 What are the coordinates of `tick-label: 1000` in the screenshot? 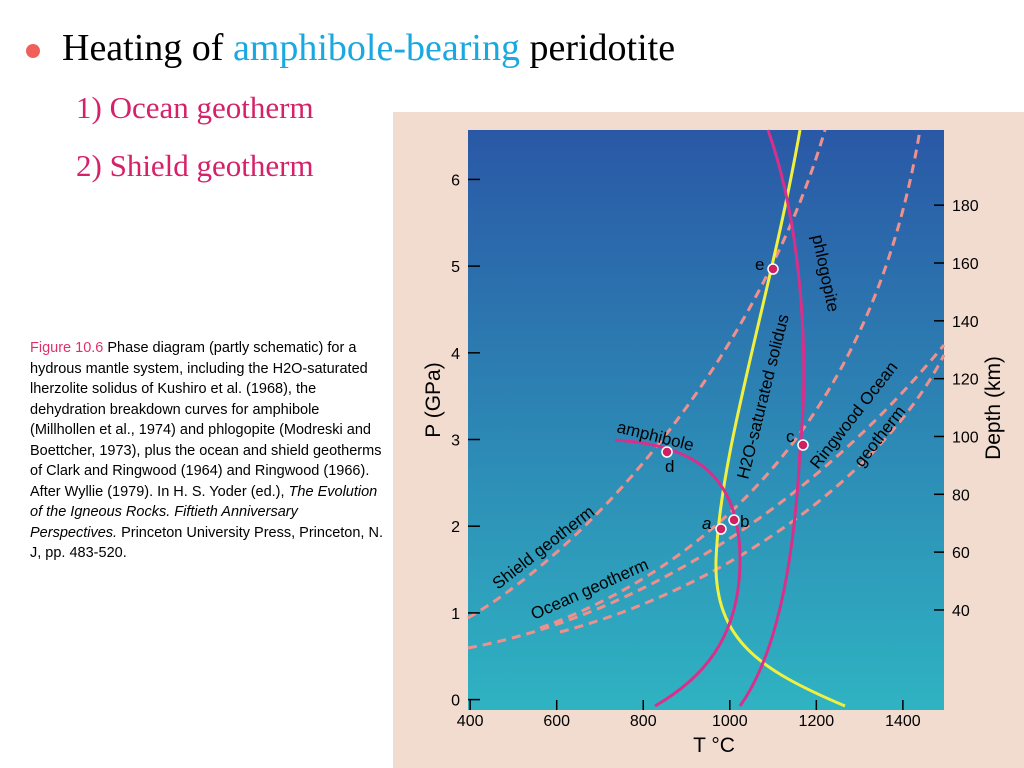 It's located at (730, 721).